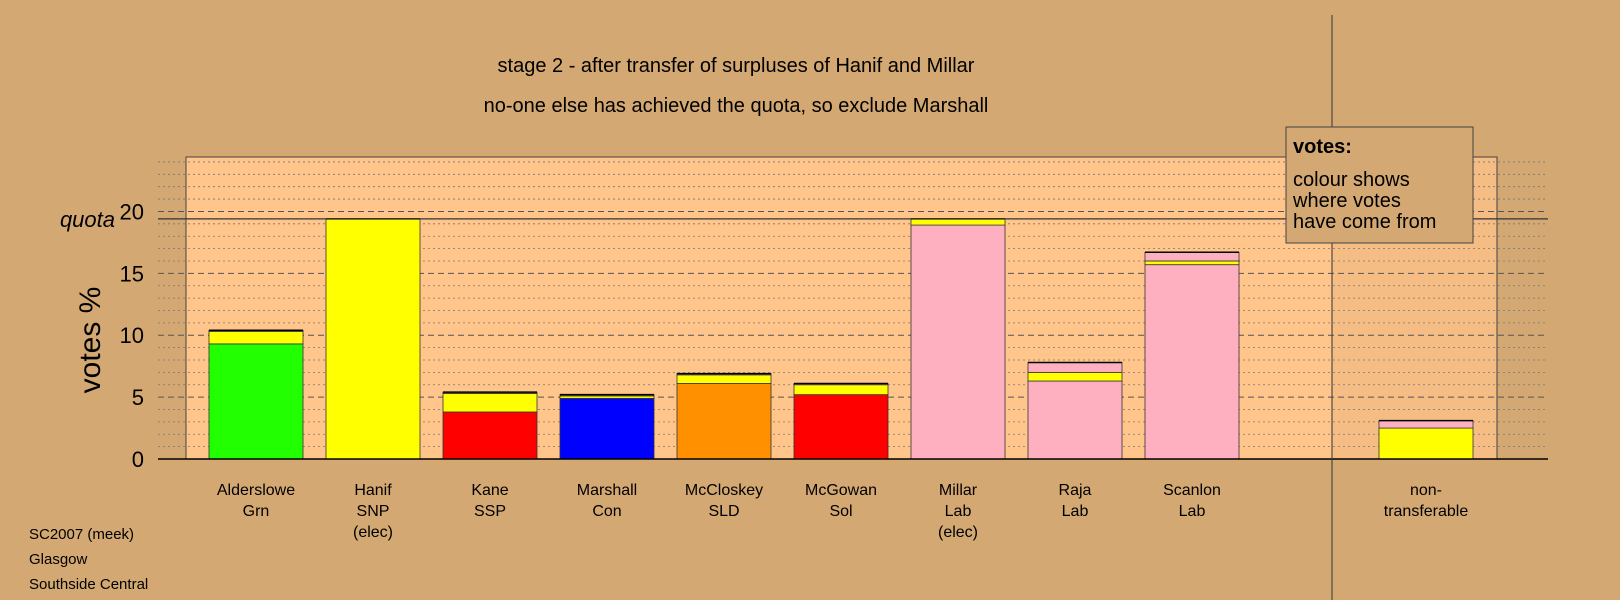  What do you see at coordinates (490, 511) in the screenshot?
I see `x-tick-label: SSP` at bounding box center [490, 511].